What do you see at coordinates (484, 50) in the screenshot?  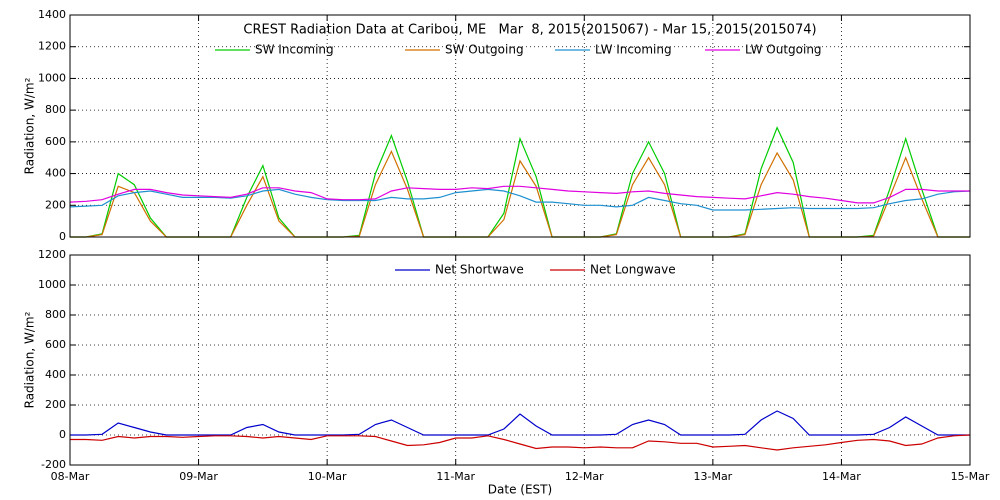 I see `legend-label: SW Outgoing` at bounding box center [484, 50].